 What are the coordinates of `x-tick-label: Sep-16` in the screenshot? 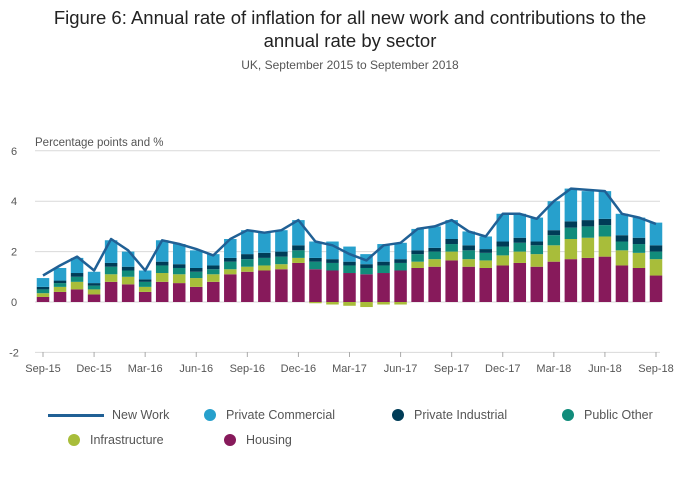 It's located at (247, 369).